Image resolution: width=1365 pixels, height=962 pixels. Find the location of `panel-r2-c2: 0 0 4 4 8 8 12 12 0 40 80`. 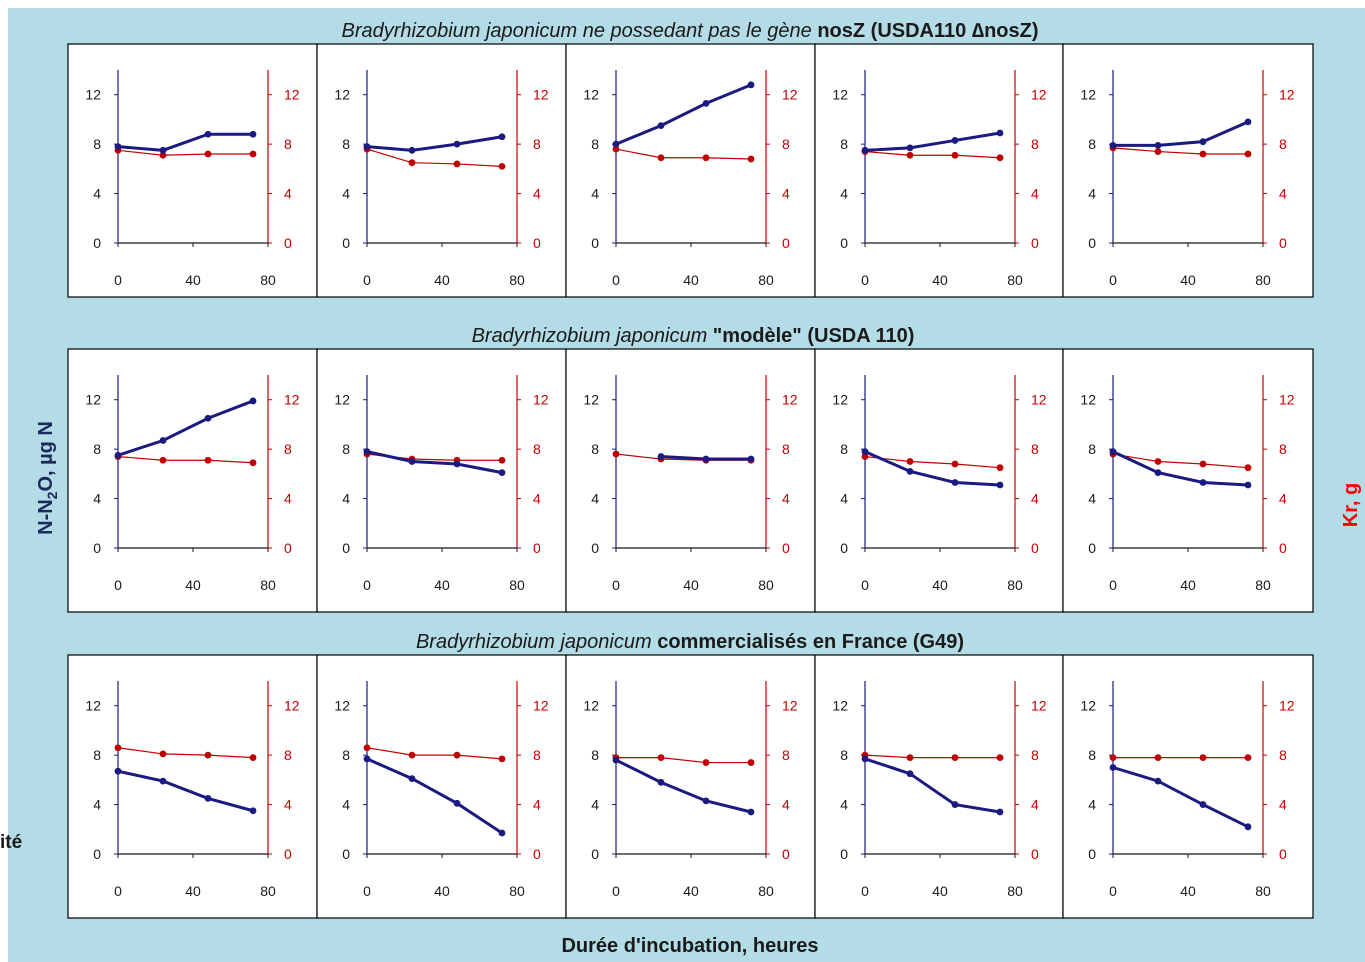

panel-r2-c2: 0 0 4 4 8 8 12 12 0 40 80 is located at coordinates (441, 480).